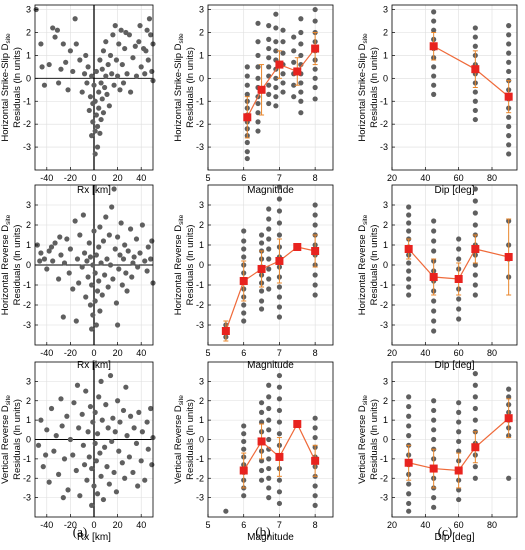  I want to click on y-tick-label: 3, so click(28, 205).